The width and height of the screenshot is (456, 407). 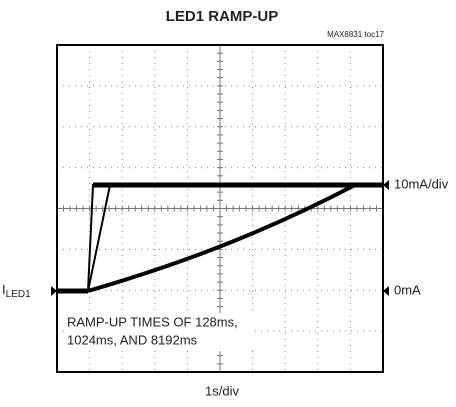 What do you see at coordinates (132, 339) in the screenshot?
I see `annotation-line: 1024ms, AND 8192ms` at bounding box center [132, 339].